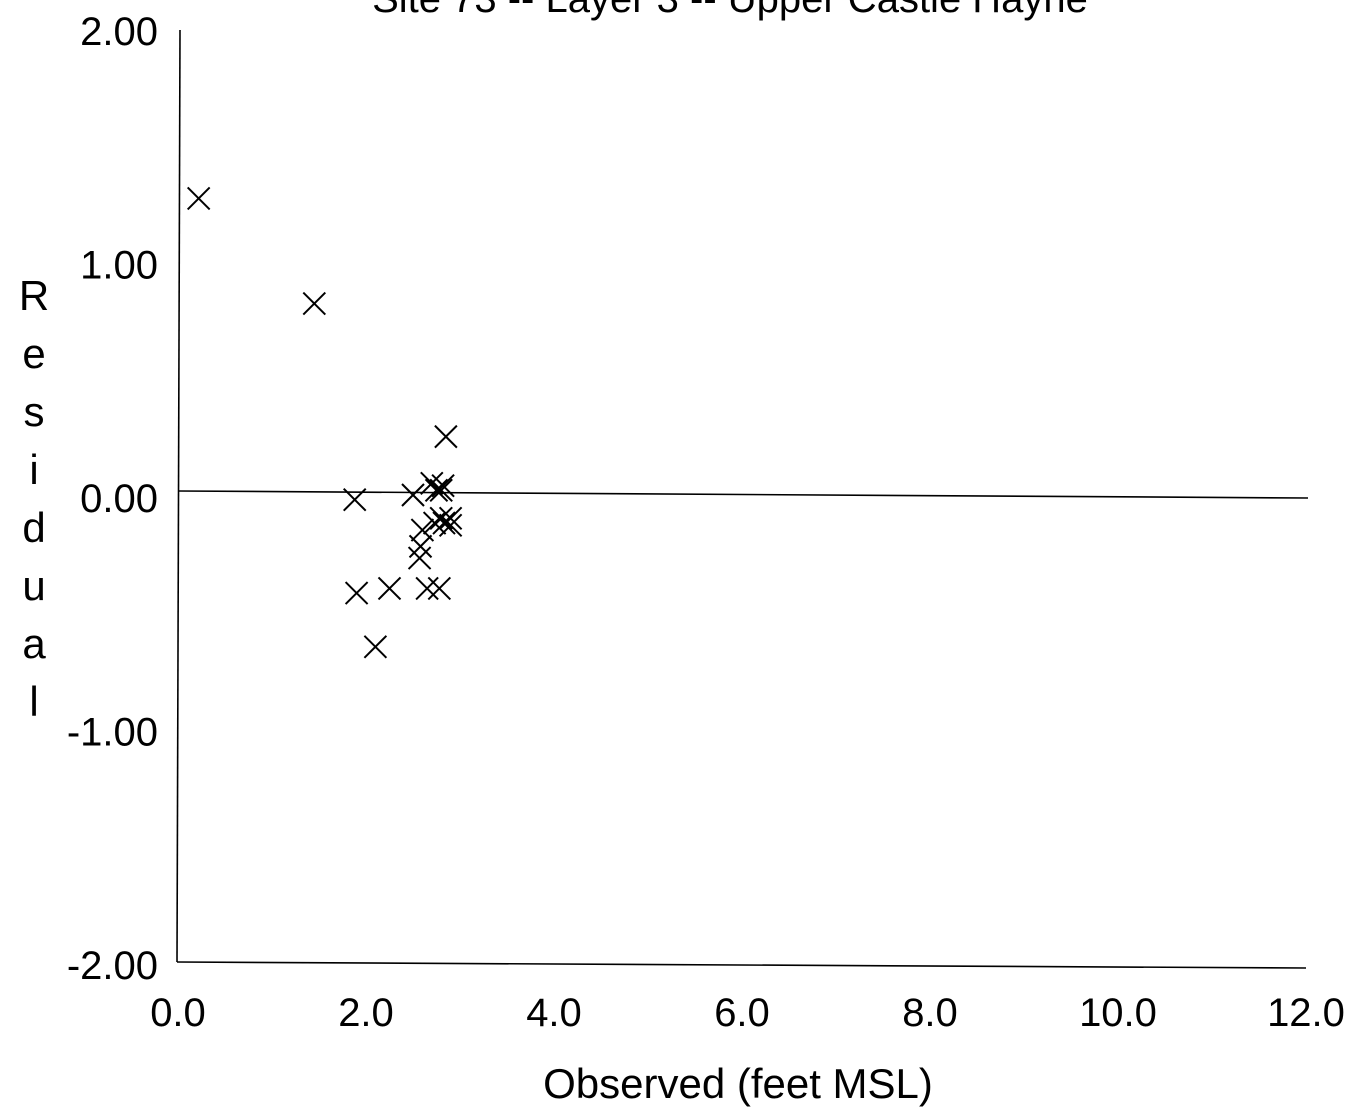 The height and width of the screenshot is (1112, 1370). I want to click on y-axis-label-letter: u, so click(33, 585).